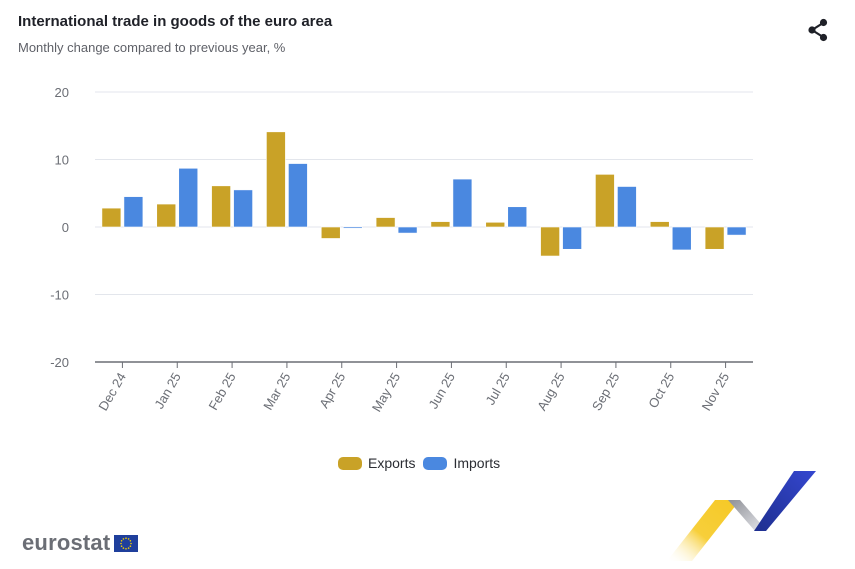 Image resolution: width=855 pixels, height=569 pixels. Describe the element at coordinates (419, 463) in the screenshot. I see `legend: Exports Imports` at that location.